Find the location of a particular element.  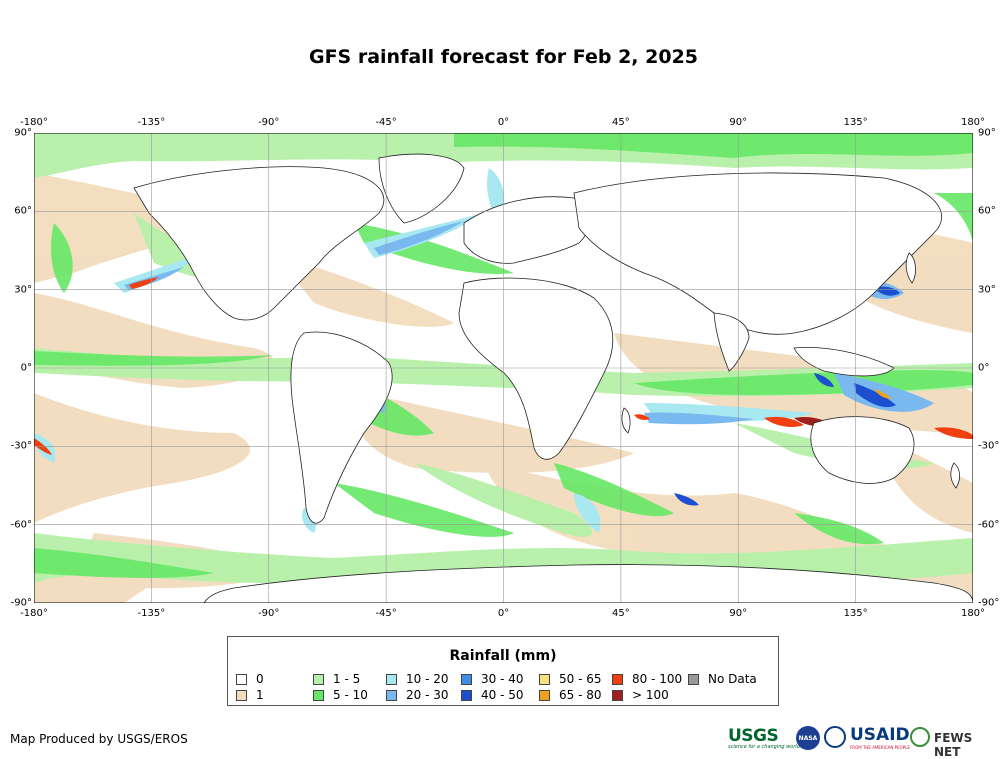

greenland-shape is located at coordinates (421, 188).